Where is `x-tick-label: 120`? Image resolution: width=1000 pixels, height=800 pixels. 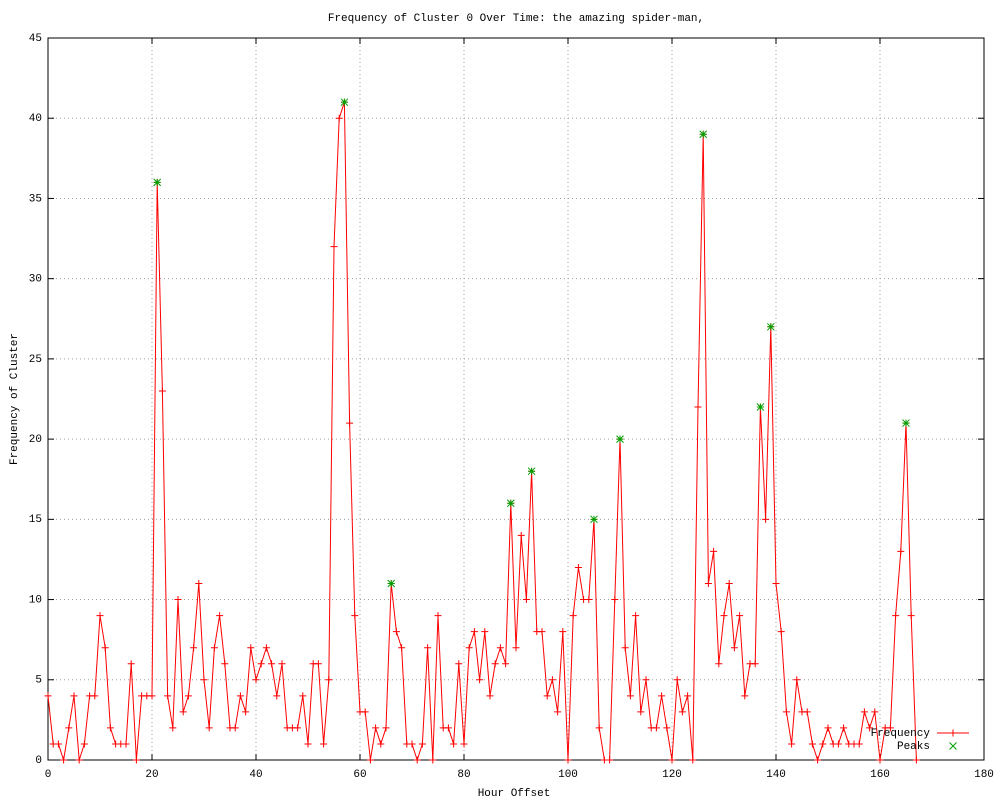
x-tick-label: 120 is located at coordinates (672, 775).